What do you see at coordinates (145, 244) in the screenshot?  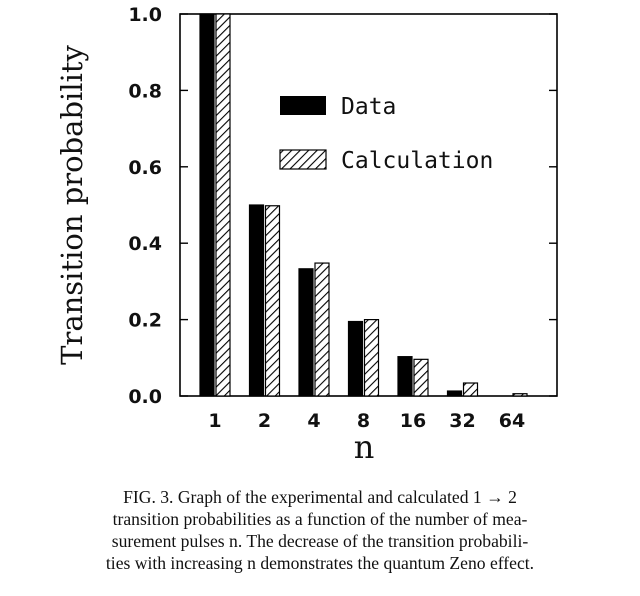 I see `y-tick-label: 0.4` at bounding box center [145, 244].